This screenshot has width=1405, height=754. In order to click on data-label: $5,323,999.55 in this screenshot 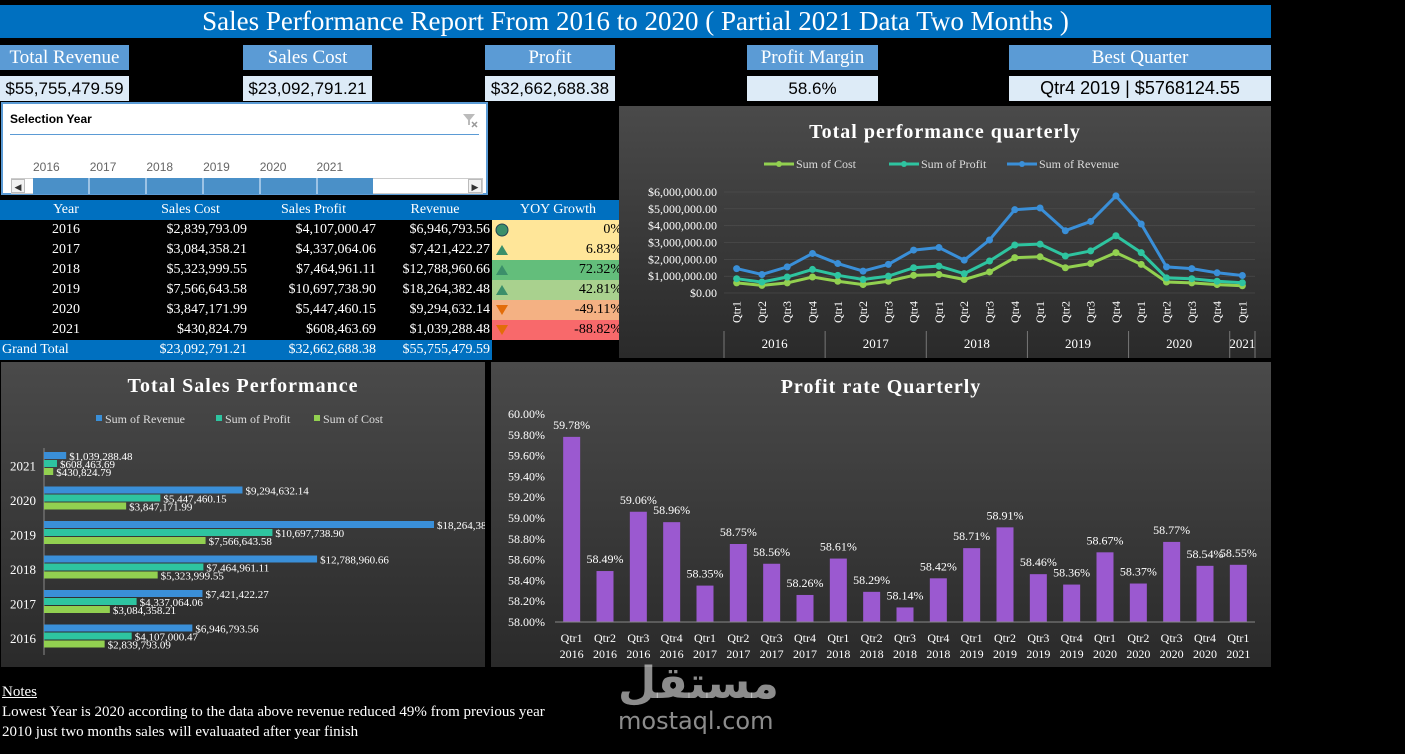, I will do `click(193, 577)`.